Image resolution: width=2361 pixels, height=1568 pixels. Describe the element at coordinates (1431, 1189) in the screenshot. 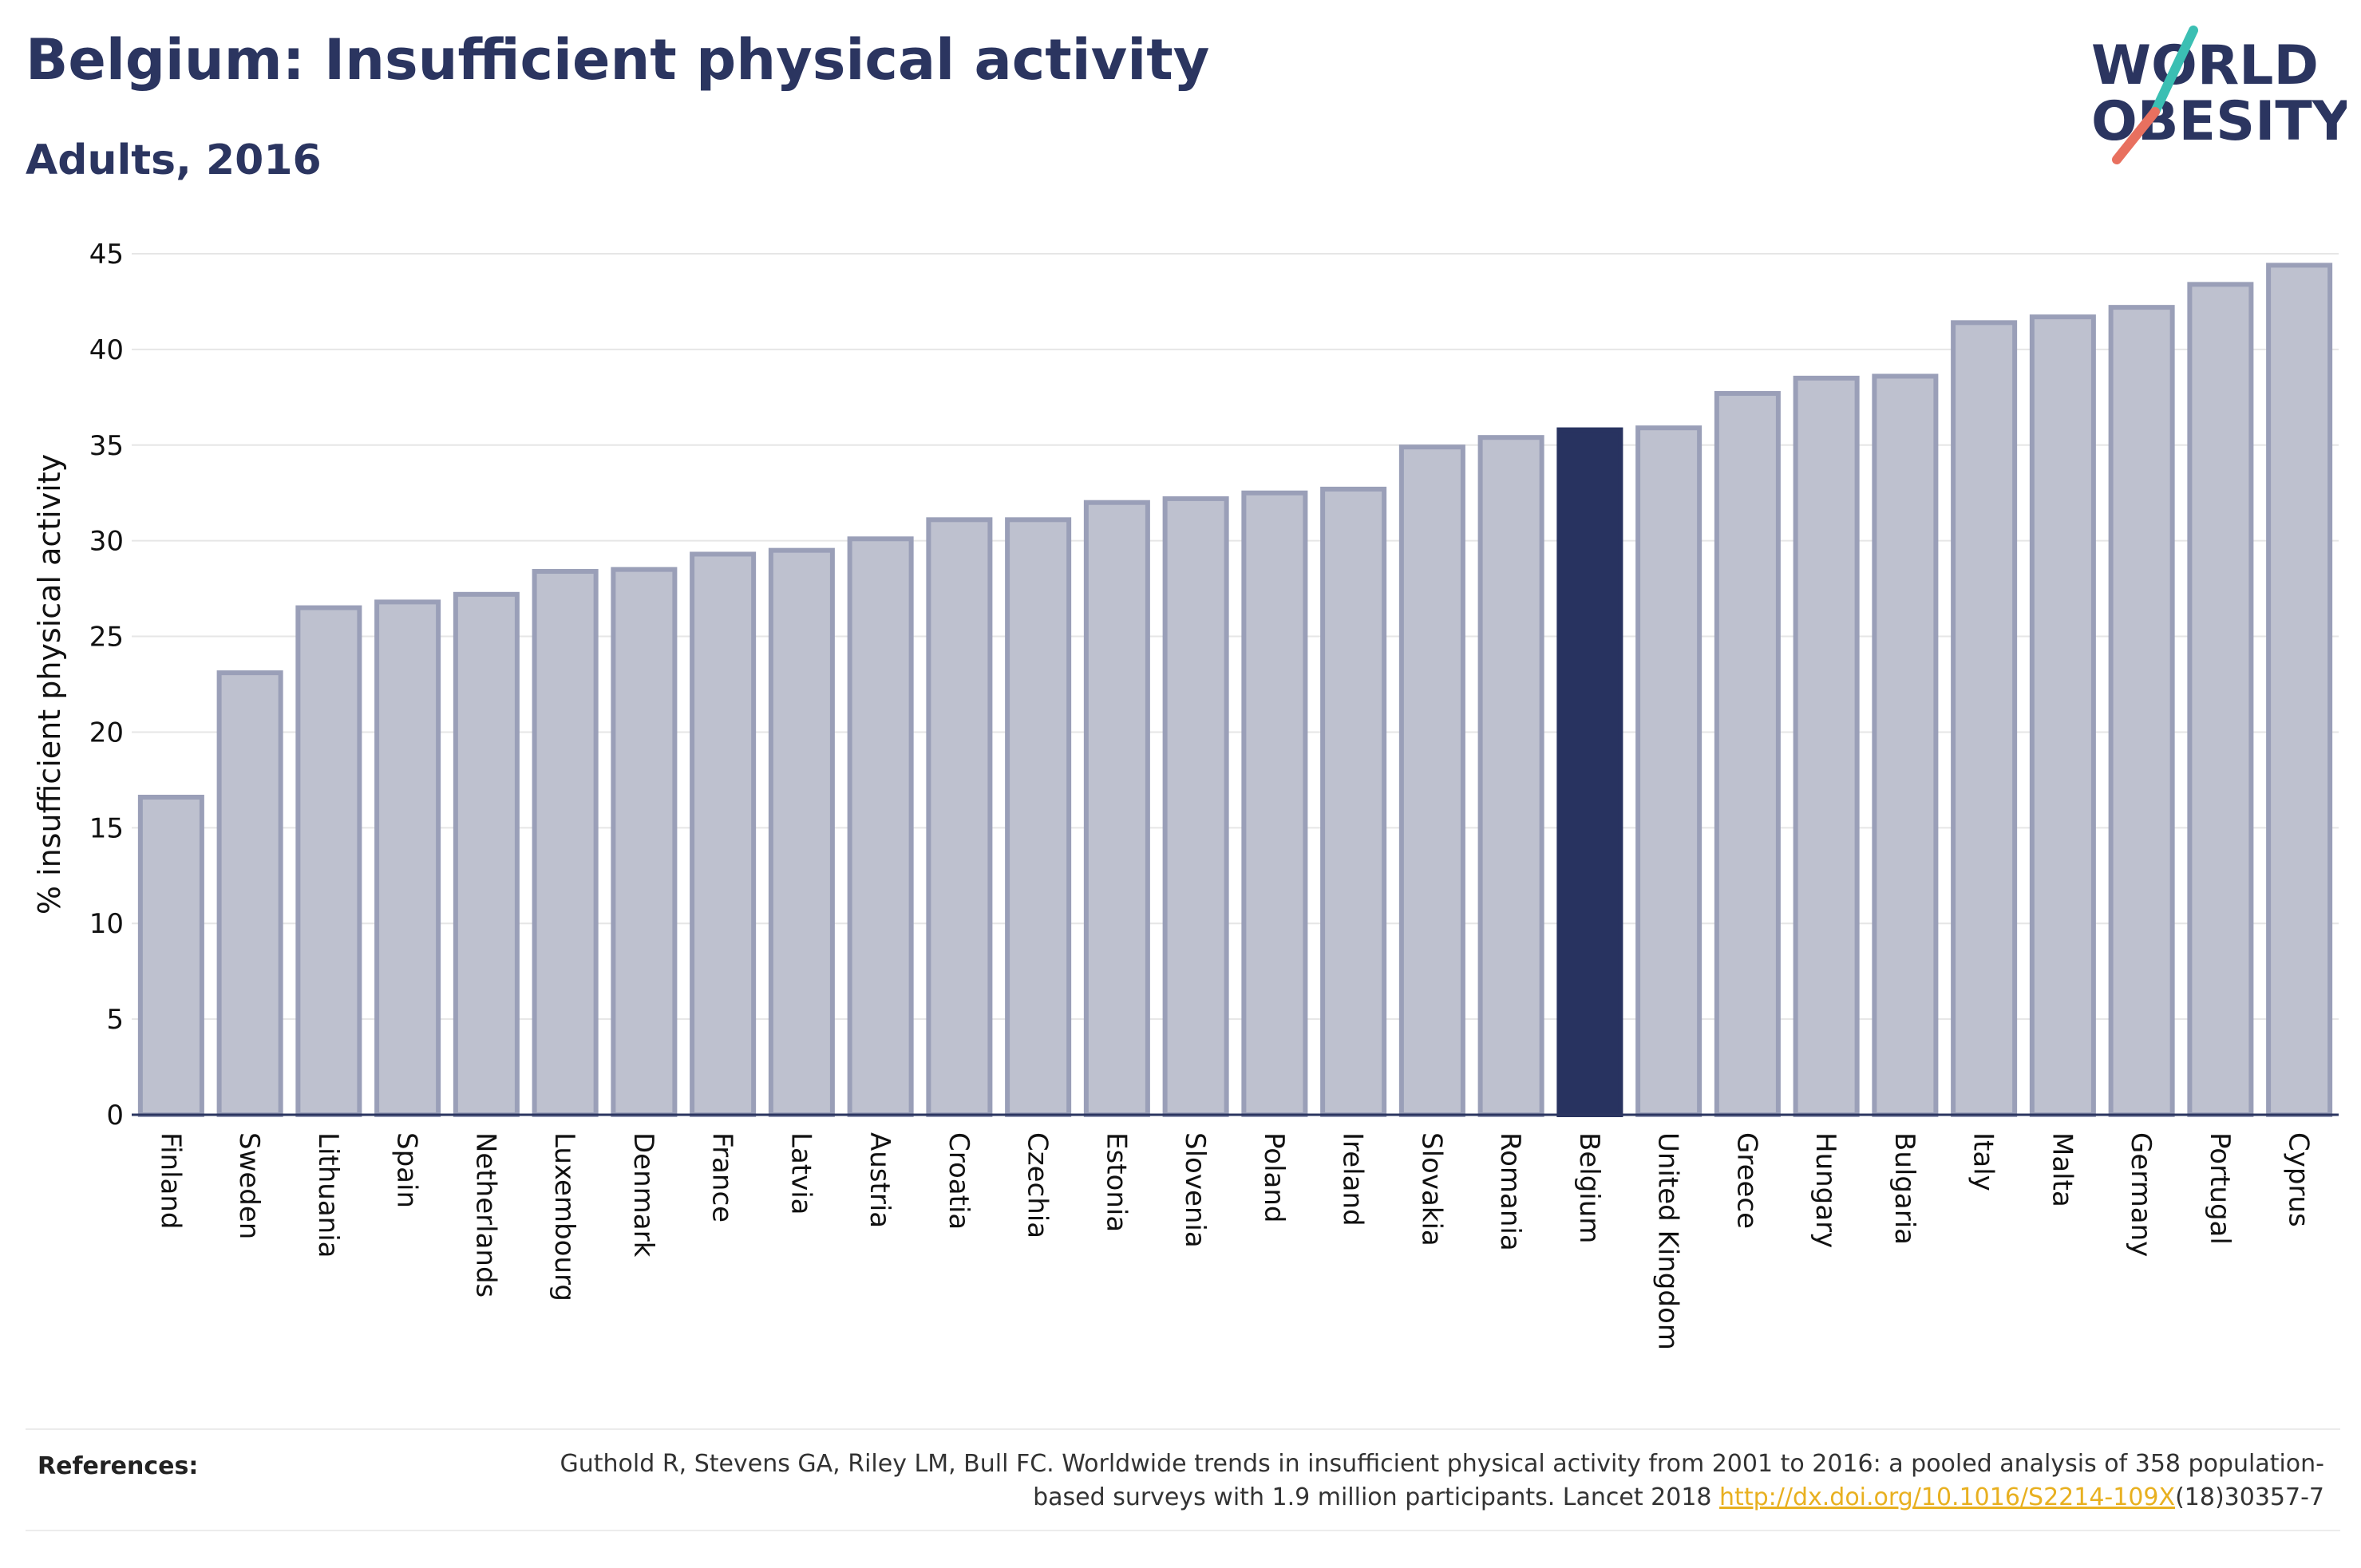

I see `x-tick-label: Slovakia` at that location.